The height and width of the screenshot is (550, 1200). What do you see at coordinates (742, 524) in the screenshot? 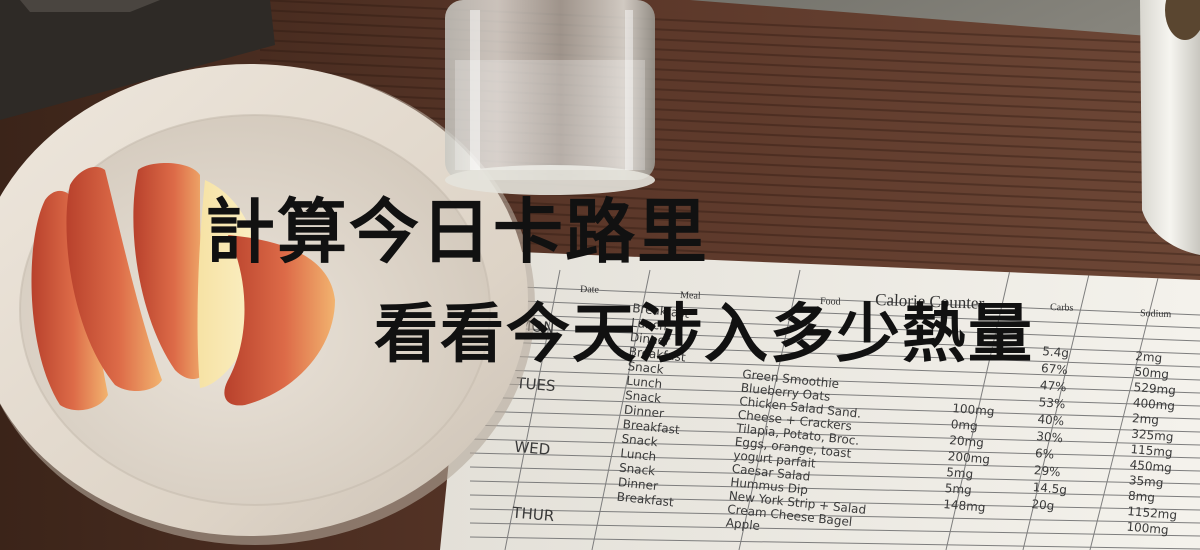
I see `sheet-food: Apple` at bounding box center [742, 524].